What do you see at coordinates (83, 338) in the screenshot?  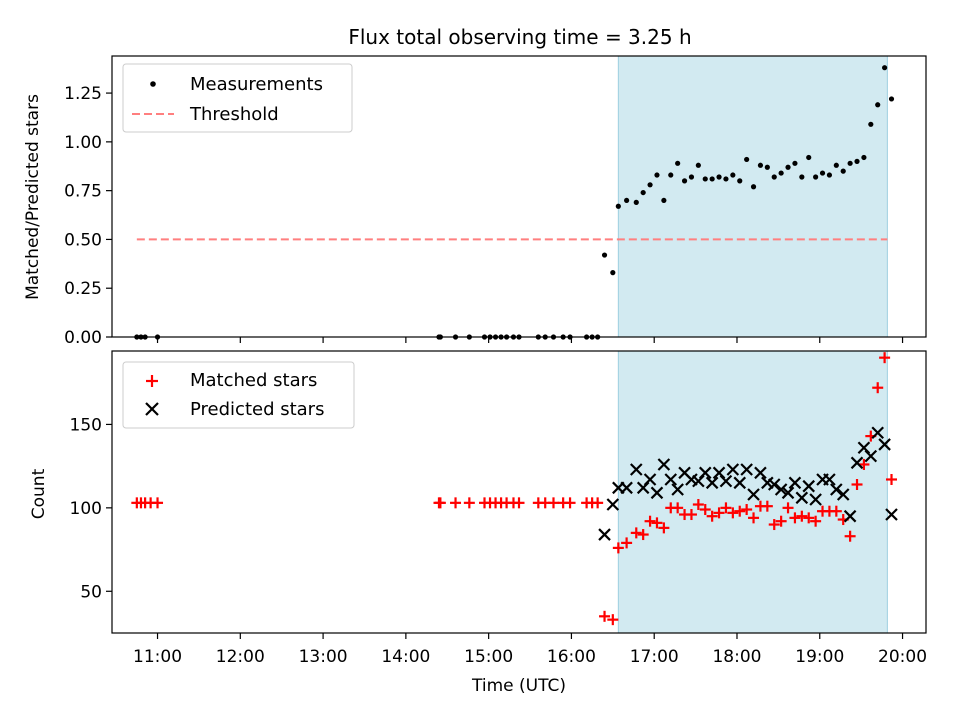 I see `y-tick-label: 0.00` at bounding box center [83, 338].